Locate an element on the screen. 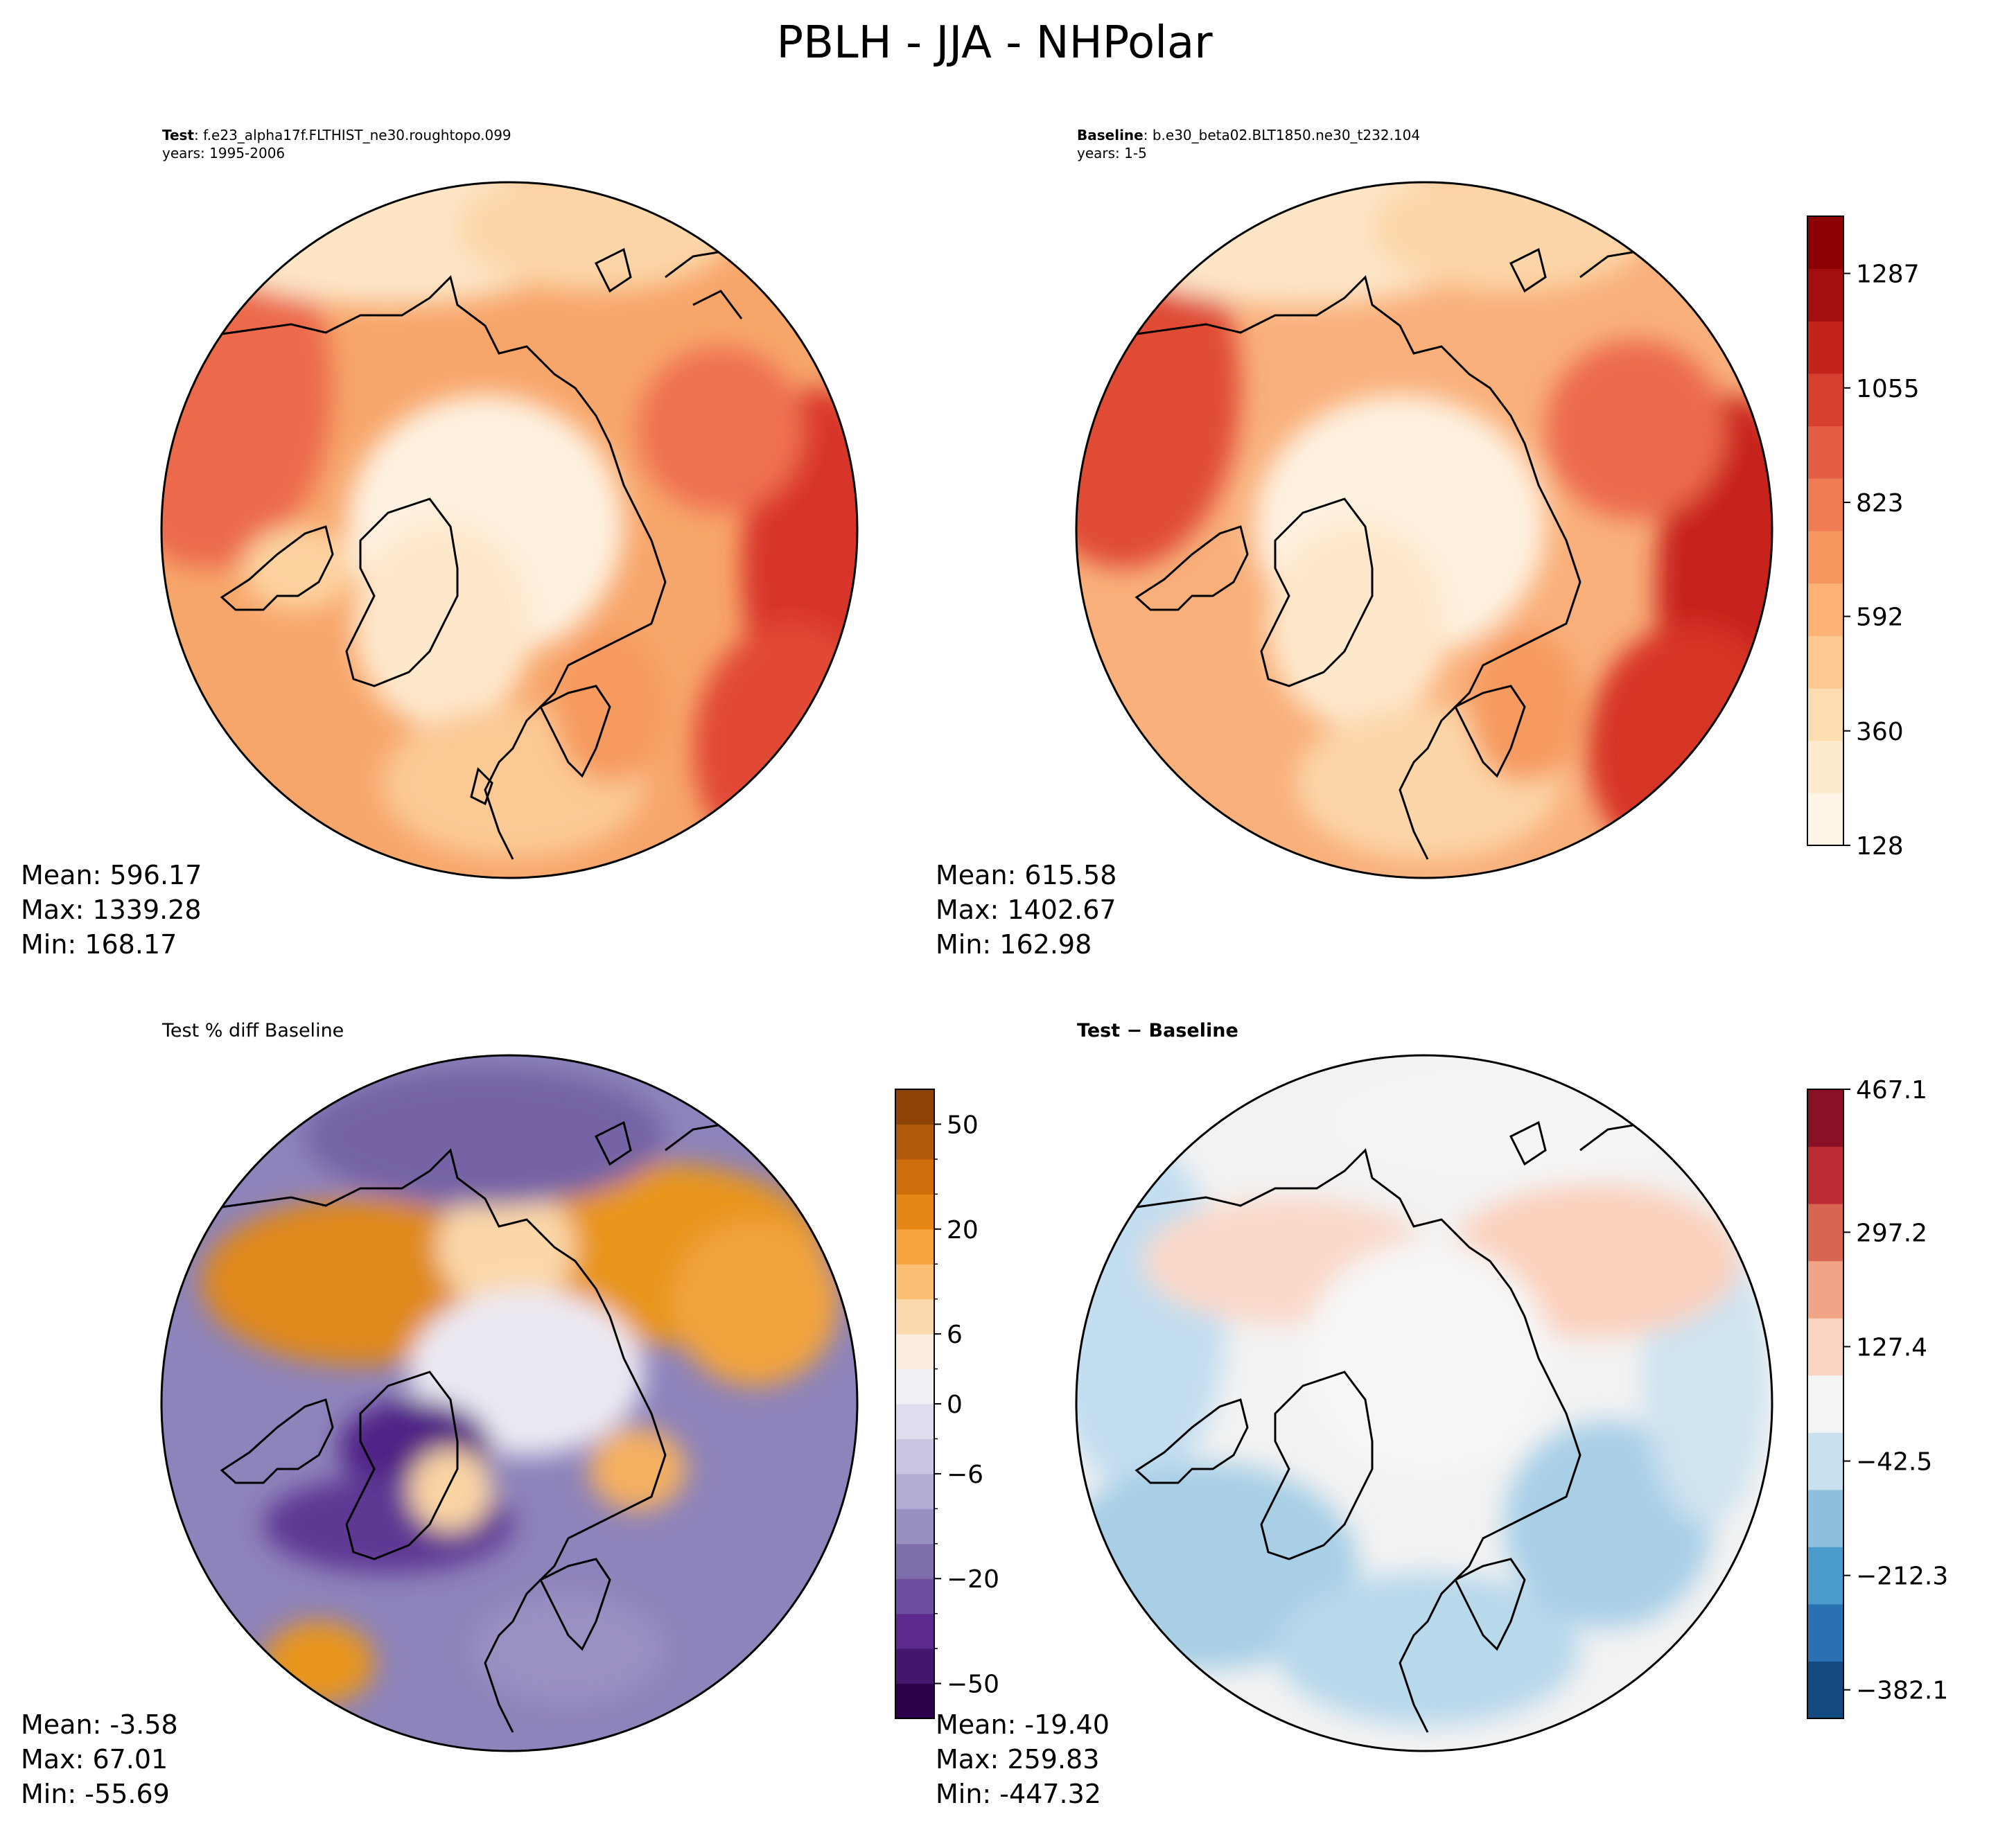 The width and height of the screenshot is (1989, 1848). rdbu-colorbar-tick-label: 467.1 is located at coordinates (1892, 1090).